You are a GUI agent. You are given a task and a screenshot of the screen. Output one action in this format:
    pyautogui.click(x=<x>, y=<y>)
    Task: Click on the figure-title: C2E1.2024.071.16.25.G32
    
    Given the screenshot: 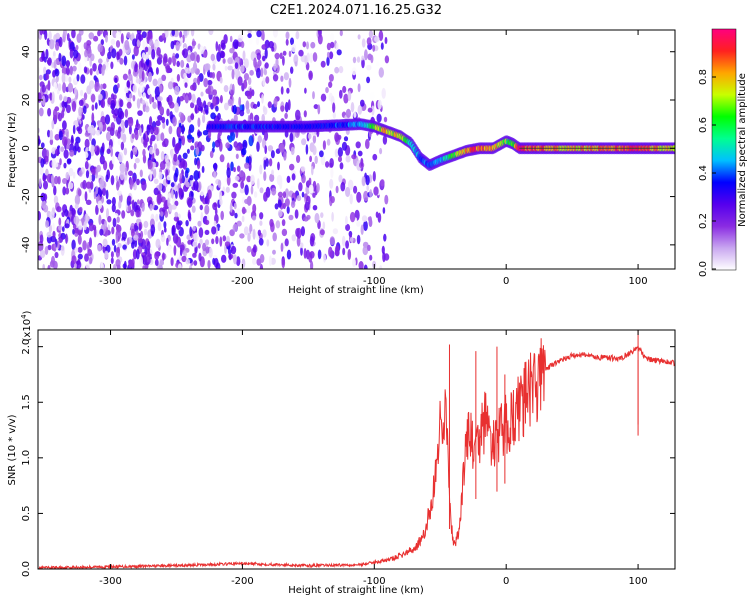 What is the action you would take?
    pyautogui.click(x=356, y=10)
    